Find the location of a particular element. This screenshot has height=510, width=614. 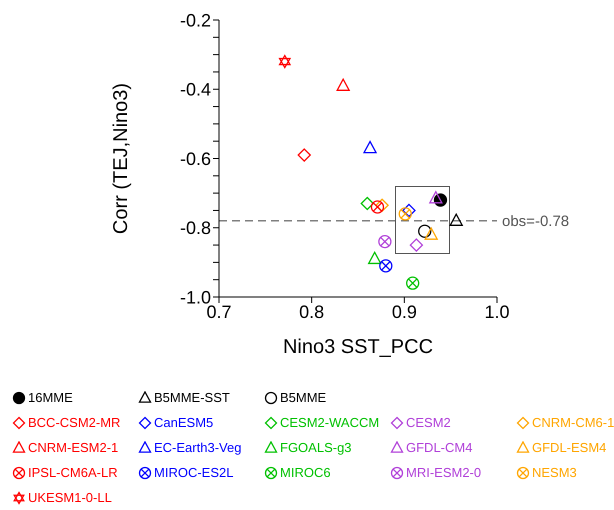

legend-label: MRI-ESM2-0 is located at coordinates (444, 472).